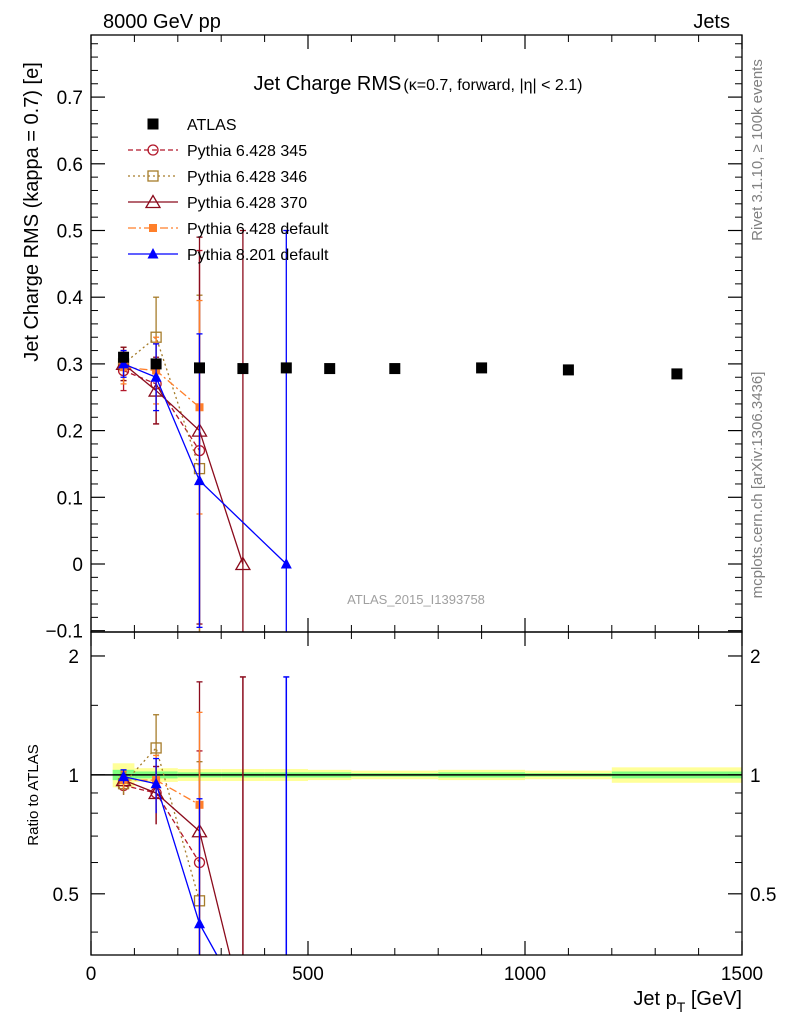 The image size is (786, 1024). What do you see at coordinates (247, 177) in the screenshot?
I see `legend-label-p346: Pythia 6.428 346` at bounding box center [247, 177].